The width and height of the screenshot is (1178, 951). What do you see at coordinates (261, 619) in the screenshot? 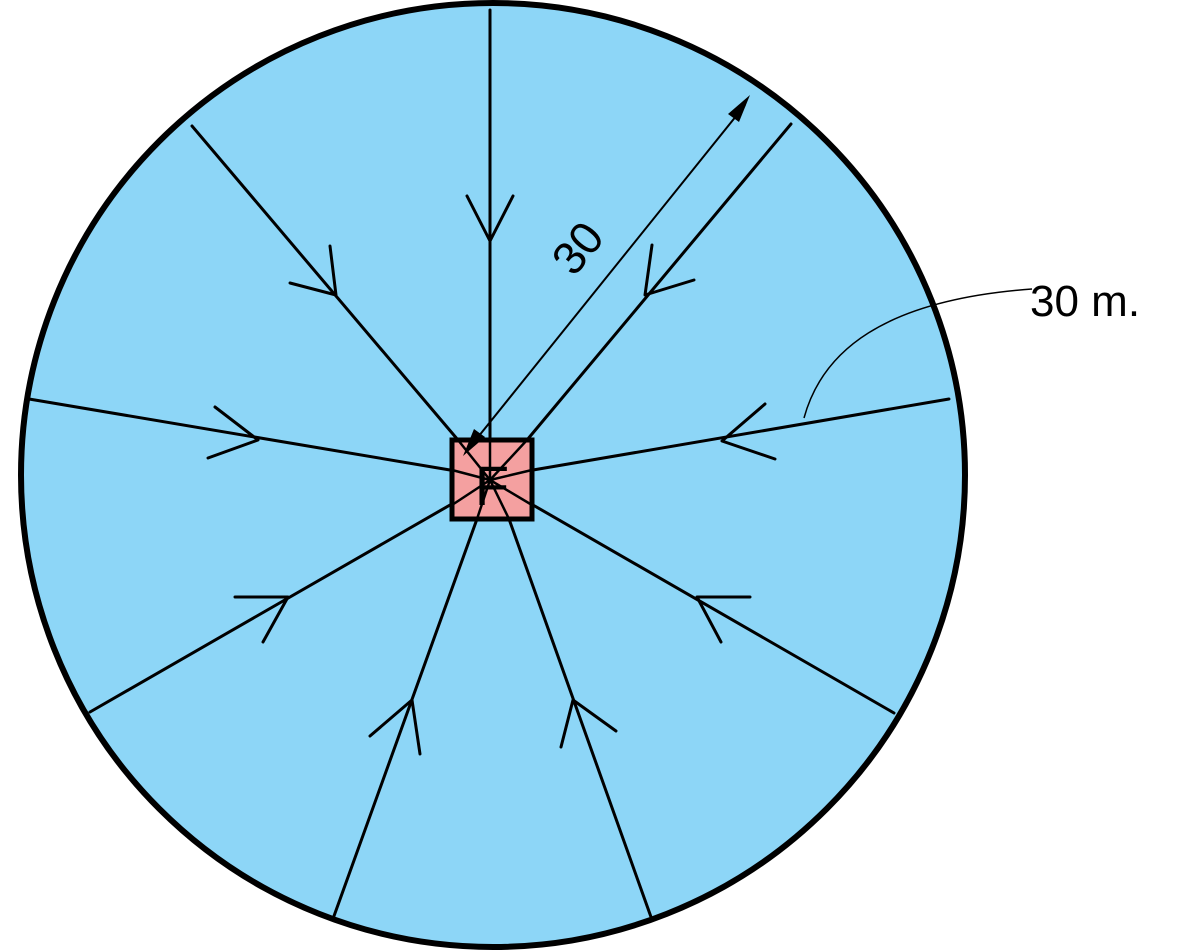
I see `arrowhead-sw` at bounding box center [261, 619].